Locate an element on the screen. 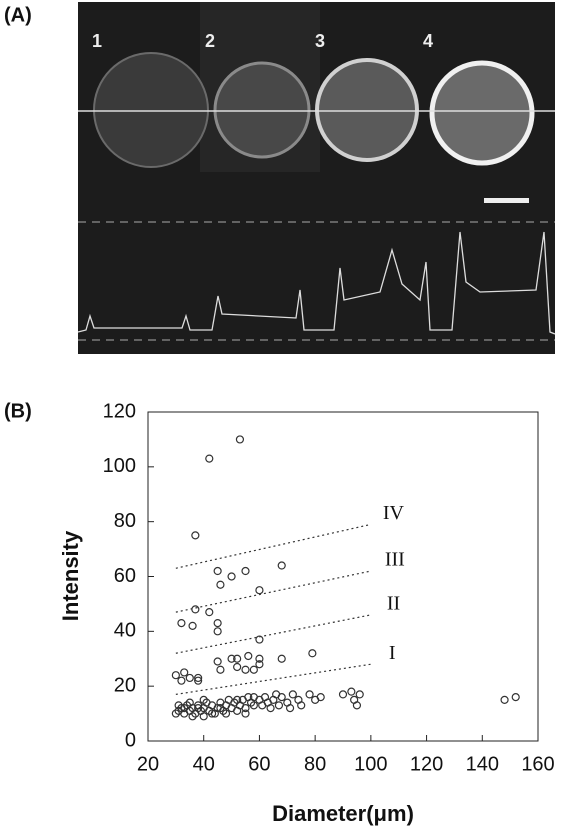 The height and width of the screenshot is (833, 574). region-label: I is located at coordinates (392, 653).